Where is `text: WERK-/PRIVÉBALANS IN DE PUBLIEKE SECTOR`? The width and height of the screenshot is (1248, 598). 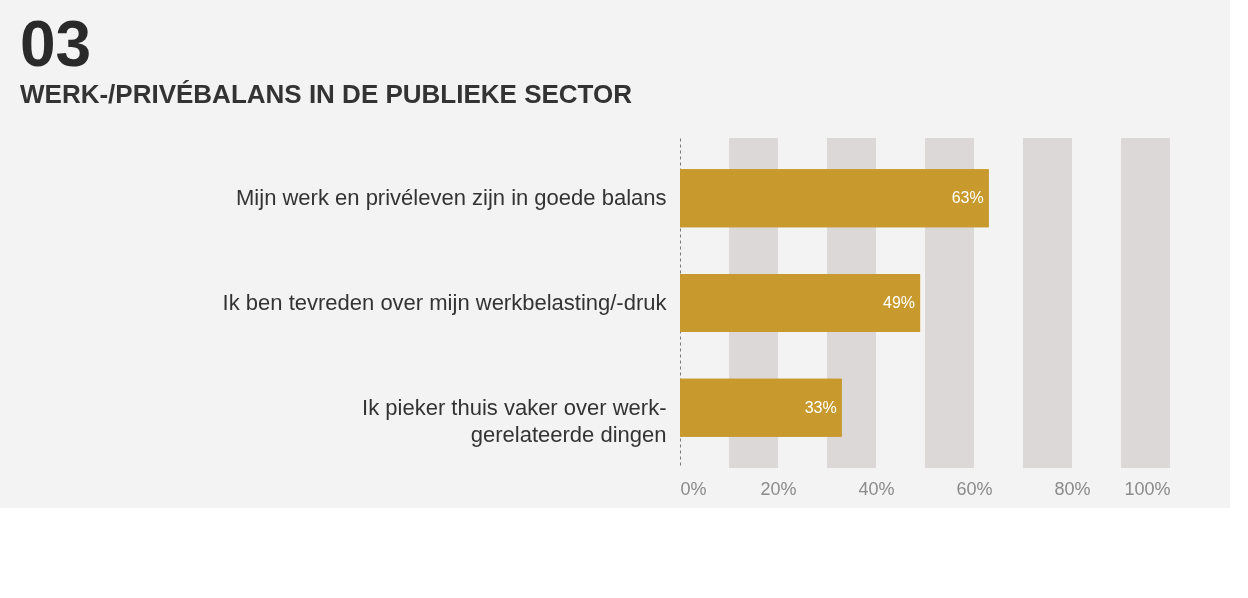 text: WERK-/PRIVÉBALANS IN DE PUBLIEKE SECTOR is located at coordinates (326, 94).